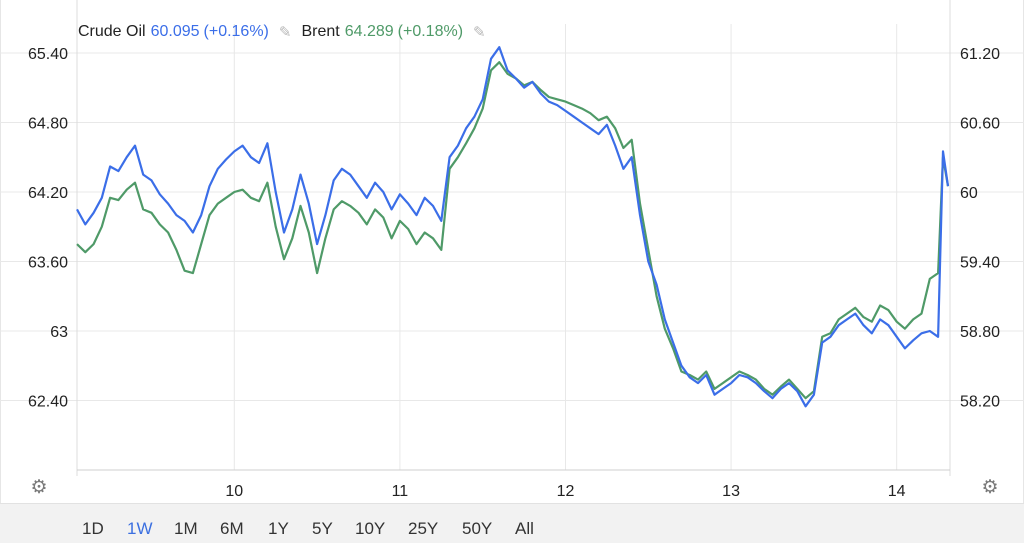 The height and width of the screenshot is (543, 1024). Describe the element at coordinates (140, 528) in the screenshot. I see `range-button-1w: 1W` at that location.